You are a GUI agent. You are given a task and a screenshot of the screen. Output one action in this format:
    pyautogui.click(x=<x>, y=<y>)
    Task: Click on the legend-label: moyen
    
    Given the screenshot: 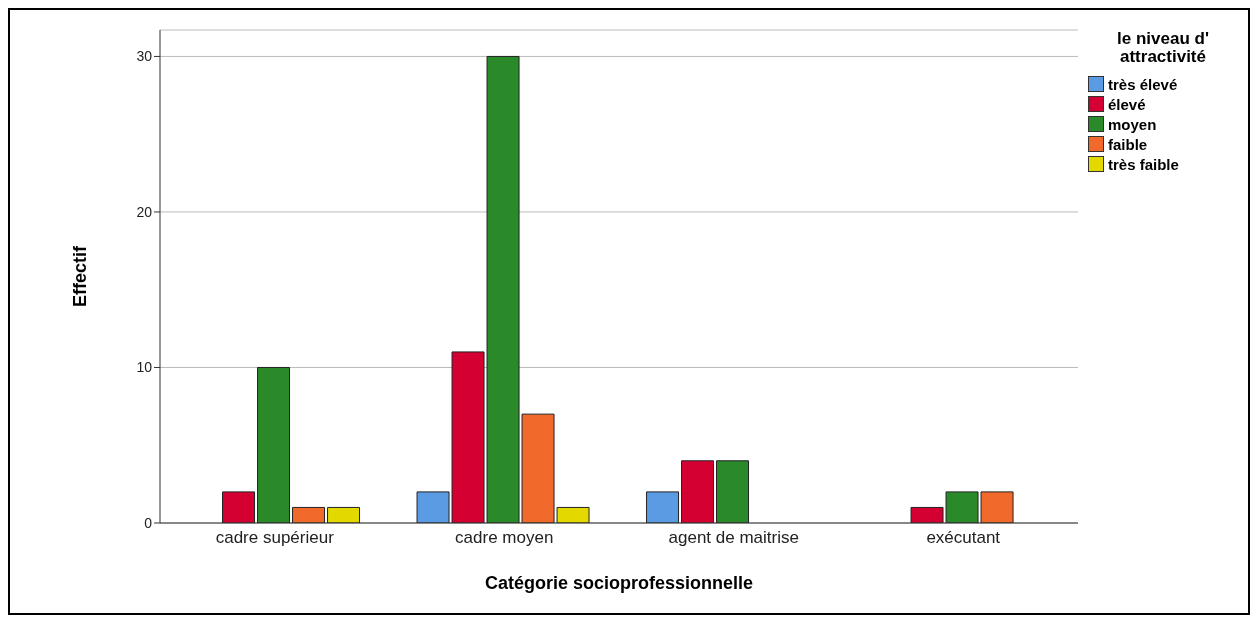 What is the action you would take?
    pyautogui.click(x=1132, y=124)
    